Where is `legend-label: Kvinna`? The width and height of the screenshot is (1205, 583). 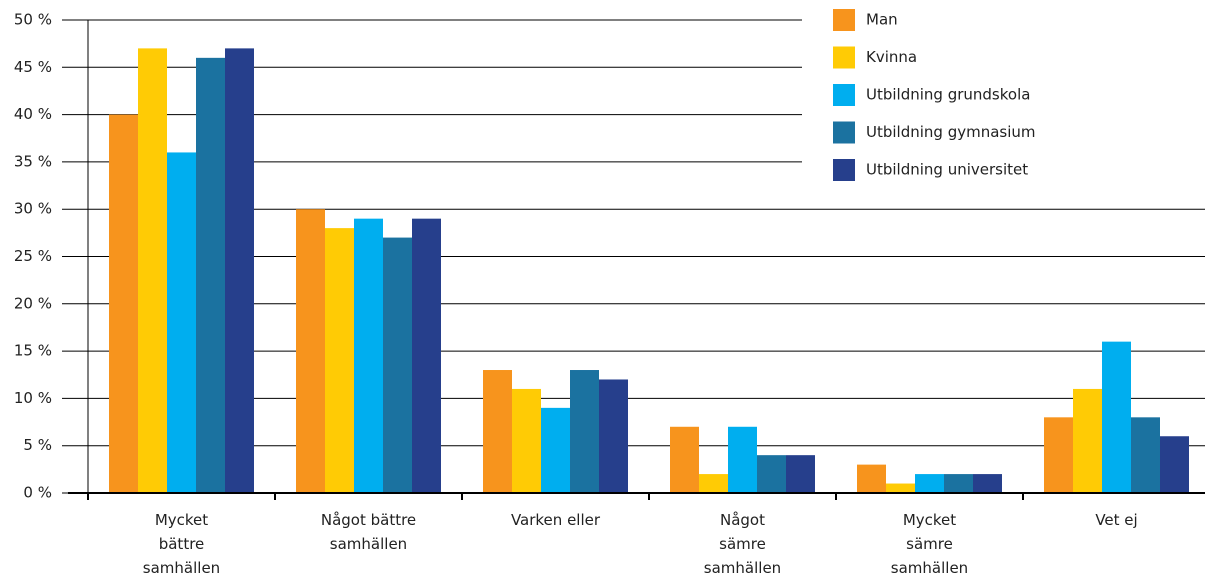 legend-label: Kvinna is located at coordinates (891, 57).